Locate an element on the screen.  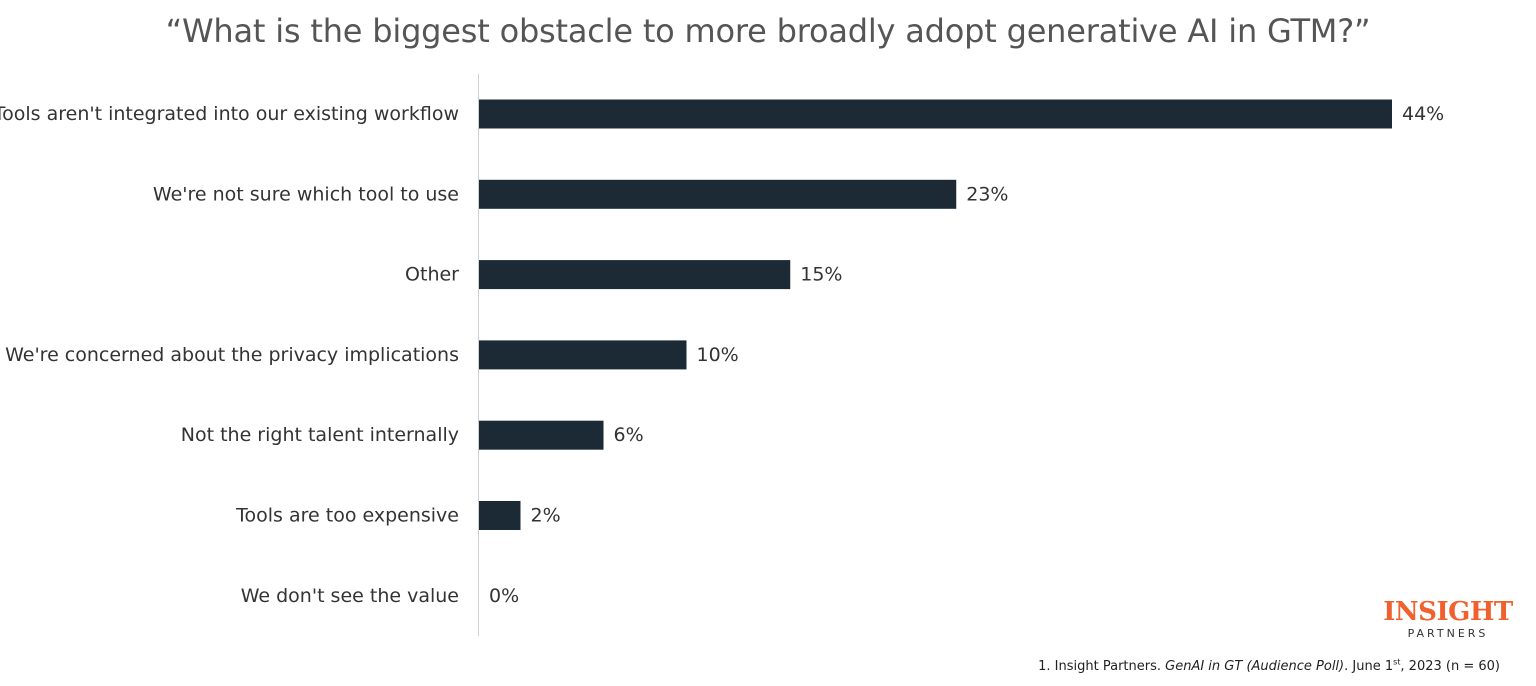
footnote-date: . June 1 is located at coordinates (1369, 666).